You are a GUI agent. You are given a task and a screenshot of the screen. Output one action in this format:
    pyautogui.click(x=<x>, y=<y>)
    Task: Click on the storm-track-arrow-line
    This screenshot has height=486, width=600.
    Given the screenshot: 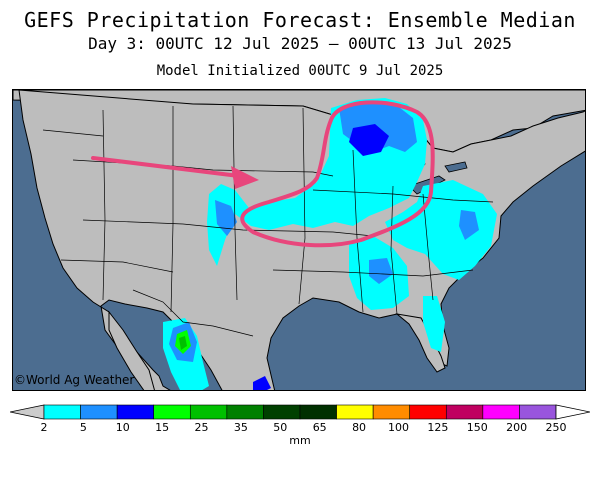 What is the action you would take?
    pyautogui.click(x=166, y=167)
    